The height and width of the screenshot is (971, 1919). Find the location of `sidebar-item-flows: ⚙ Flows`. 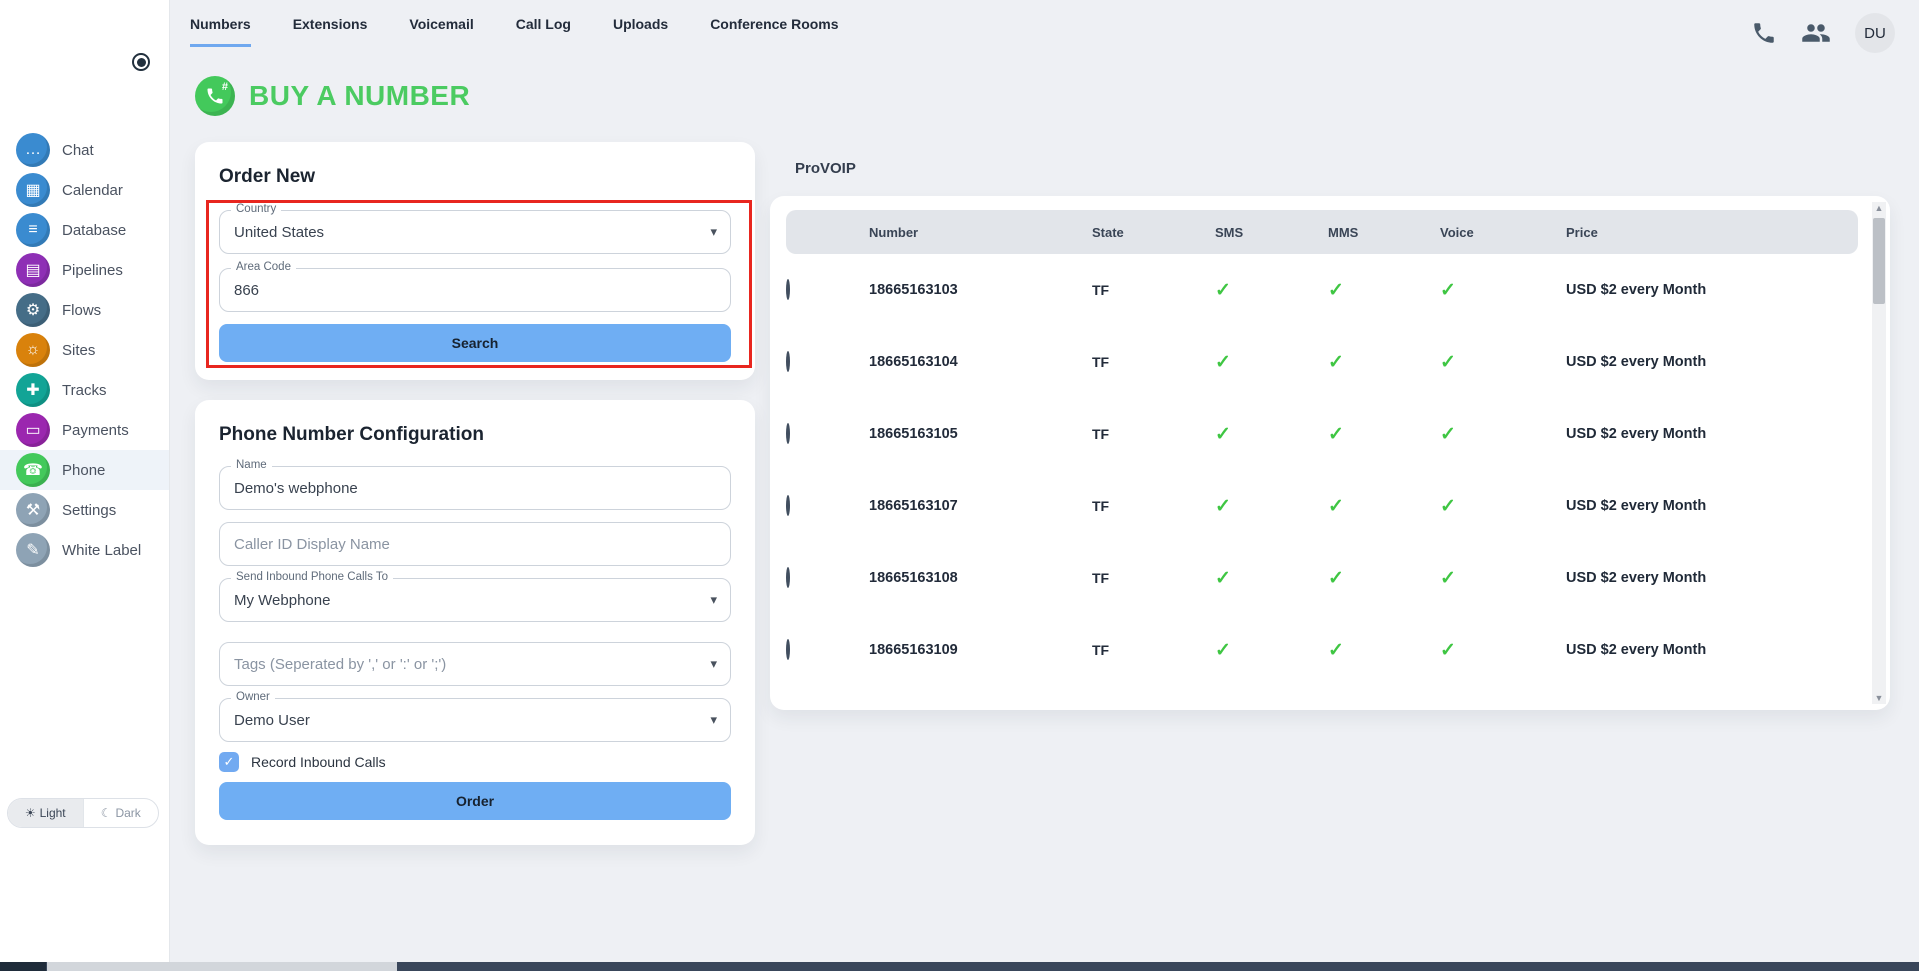

sidebar-item-flows: ⚙ Flows is located at coordinates (84, 310).